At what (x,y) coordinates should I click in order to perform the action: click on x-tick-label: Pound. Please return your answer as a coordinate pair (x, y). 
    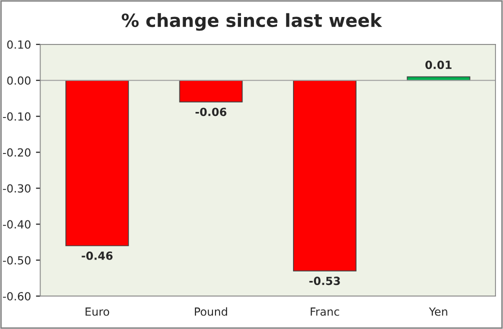
    Looking at the image, I should click on (211, 311).